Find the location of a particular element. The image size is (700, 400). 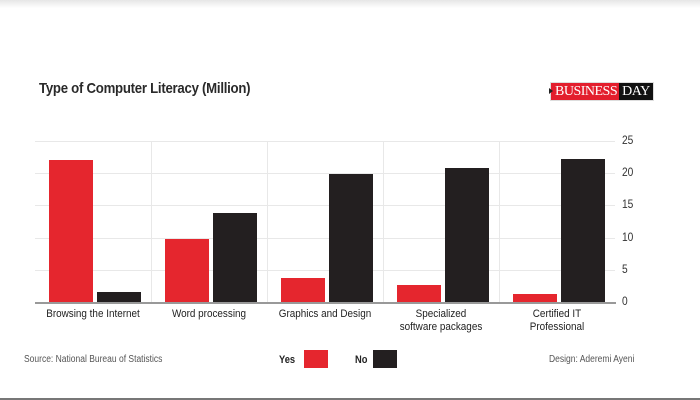

x-category-label: Browsing the Internet is located at coordinates (93, 314).